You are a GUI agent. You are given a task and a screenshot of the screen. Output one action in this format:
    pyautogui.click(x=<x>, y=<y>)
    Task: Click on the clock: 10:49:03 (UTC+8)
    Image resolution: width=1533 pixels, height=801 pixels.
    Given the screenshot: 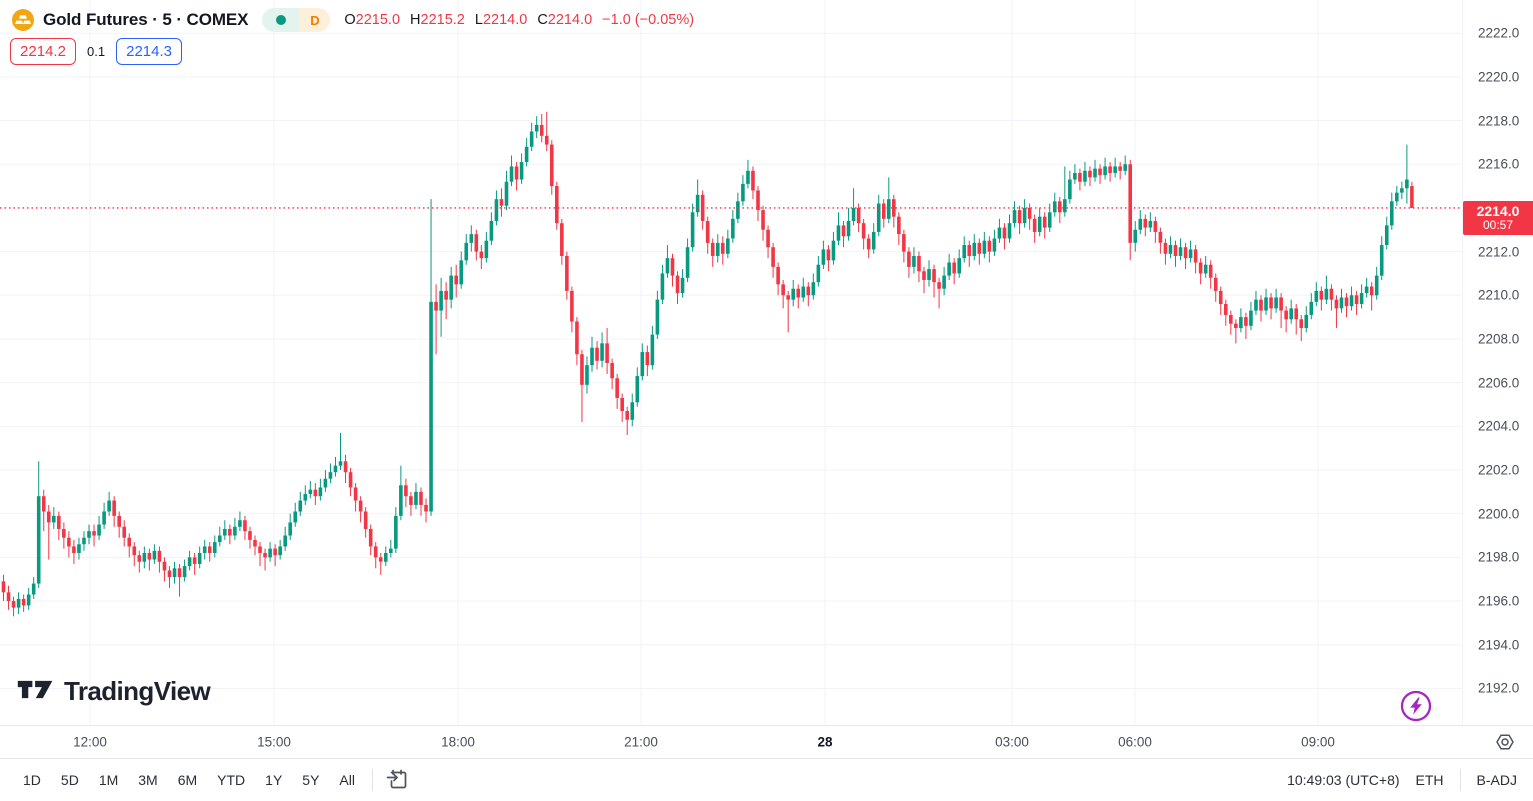 What is the action you would take?
    pyautogui.click(x=1343, y=780)
    